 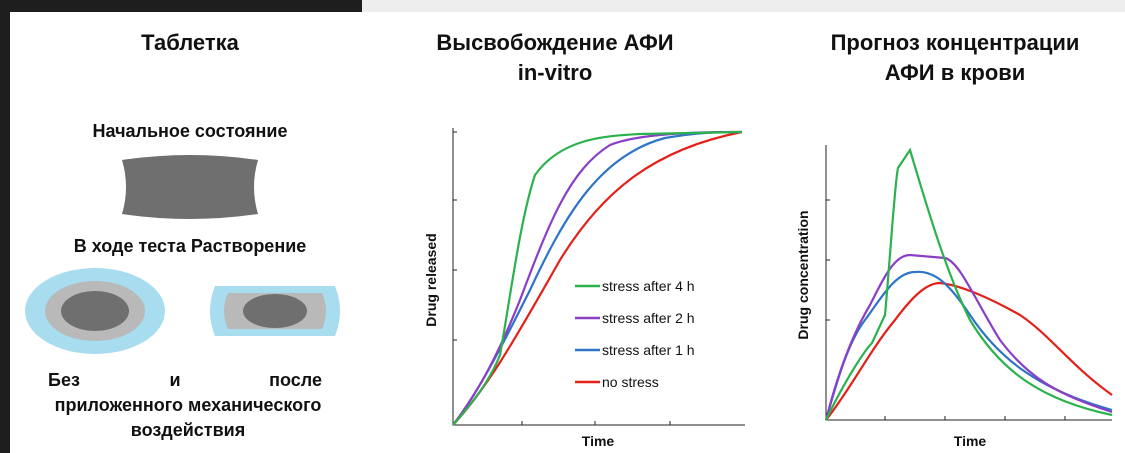 I want to click on panel-title: Высвобождение АФИ, so click(x=554, y=42).